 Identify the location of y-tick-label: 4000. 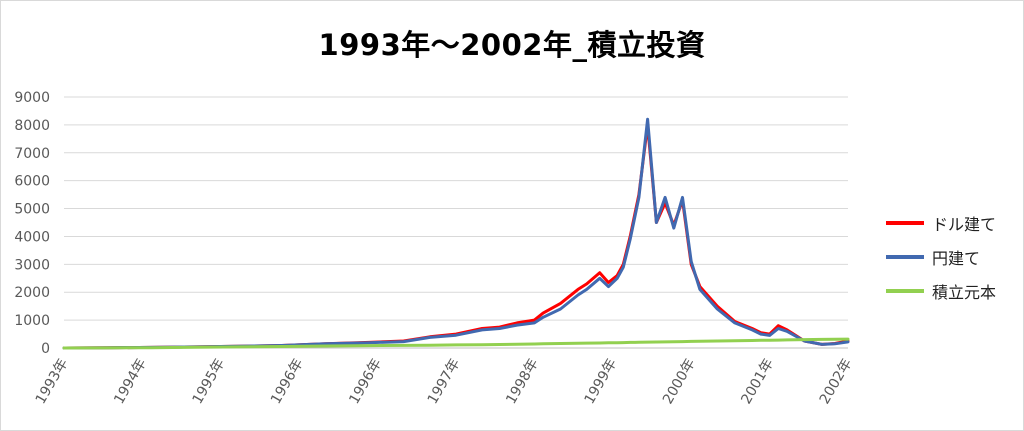
(32, 237).